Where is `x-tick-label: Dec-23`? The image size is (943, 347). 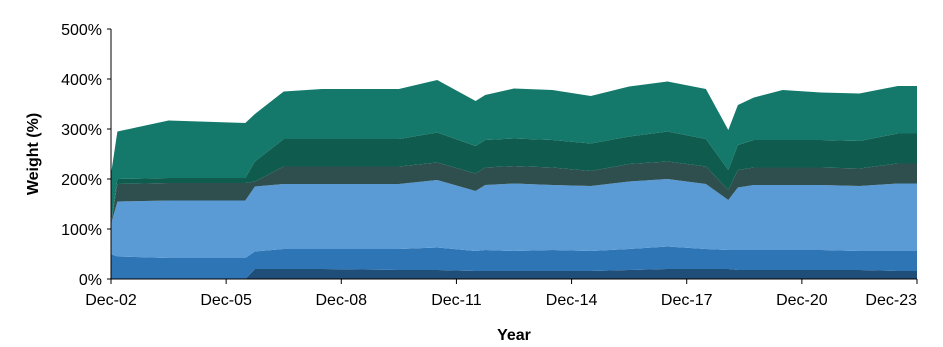
x-tick-label: Dec-23 is located at coordinates (891, 300).